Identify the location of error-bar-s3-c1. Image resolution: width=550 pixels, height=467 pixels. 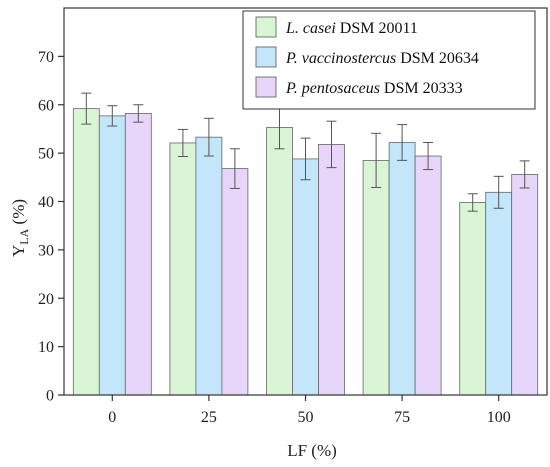
(234, 168).